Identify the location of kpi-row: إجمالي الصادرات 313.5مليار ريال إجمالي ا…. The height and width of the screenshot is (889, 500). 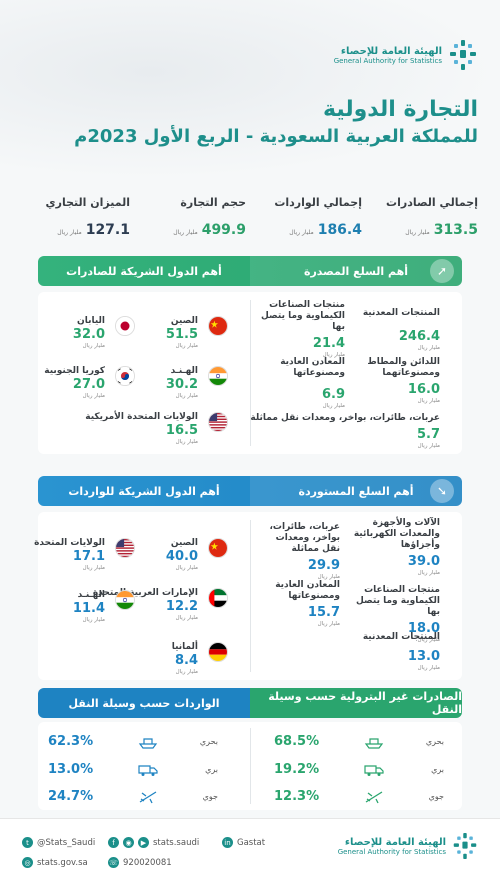
(254, 219).